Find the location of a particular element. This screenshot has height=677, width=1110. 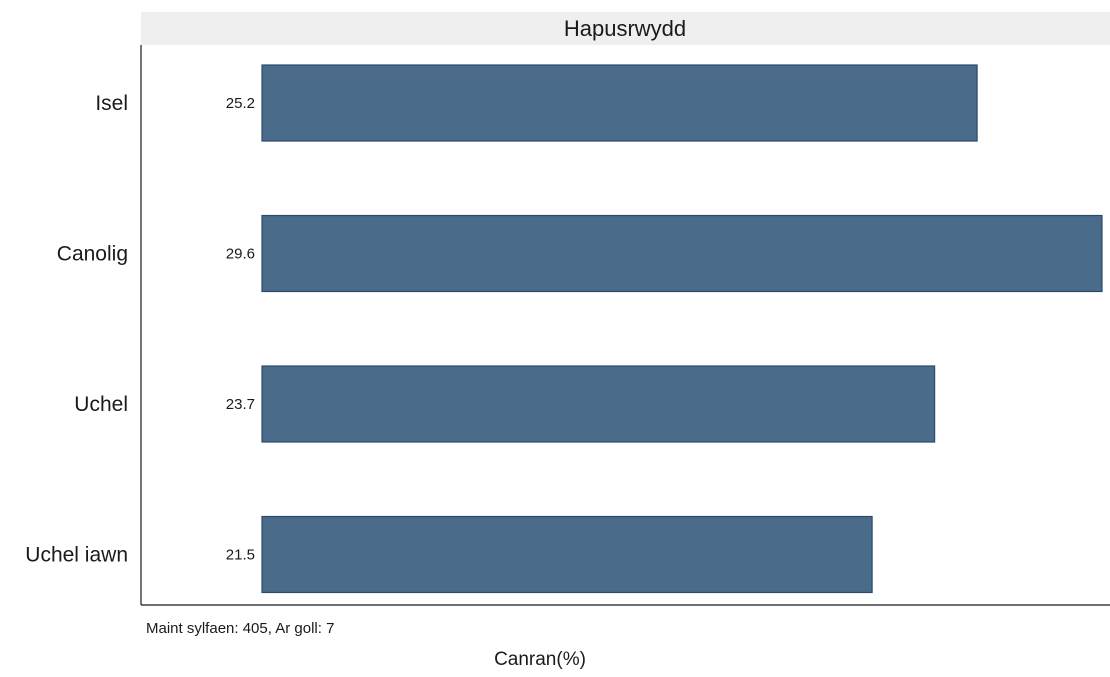

x-axis-label: Canran(%) is located at coordinates (540, 659).